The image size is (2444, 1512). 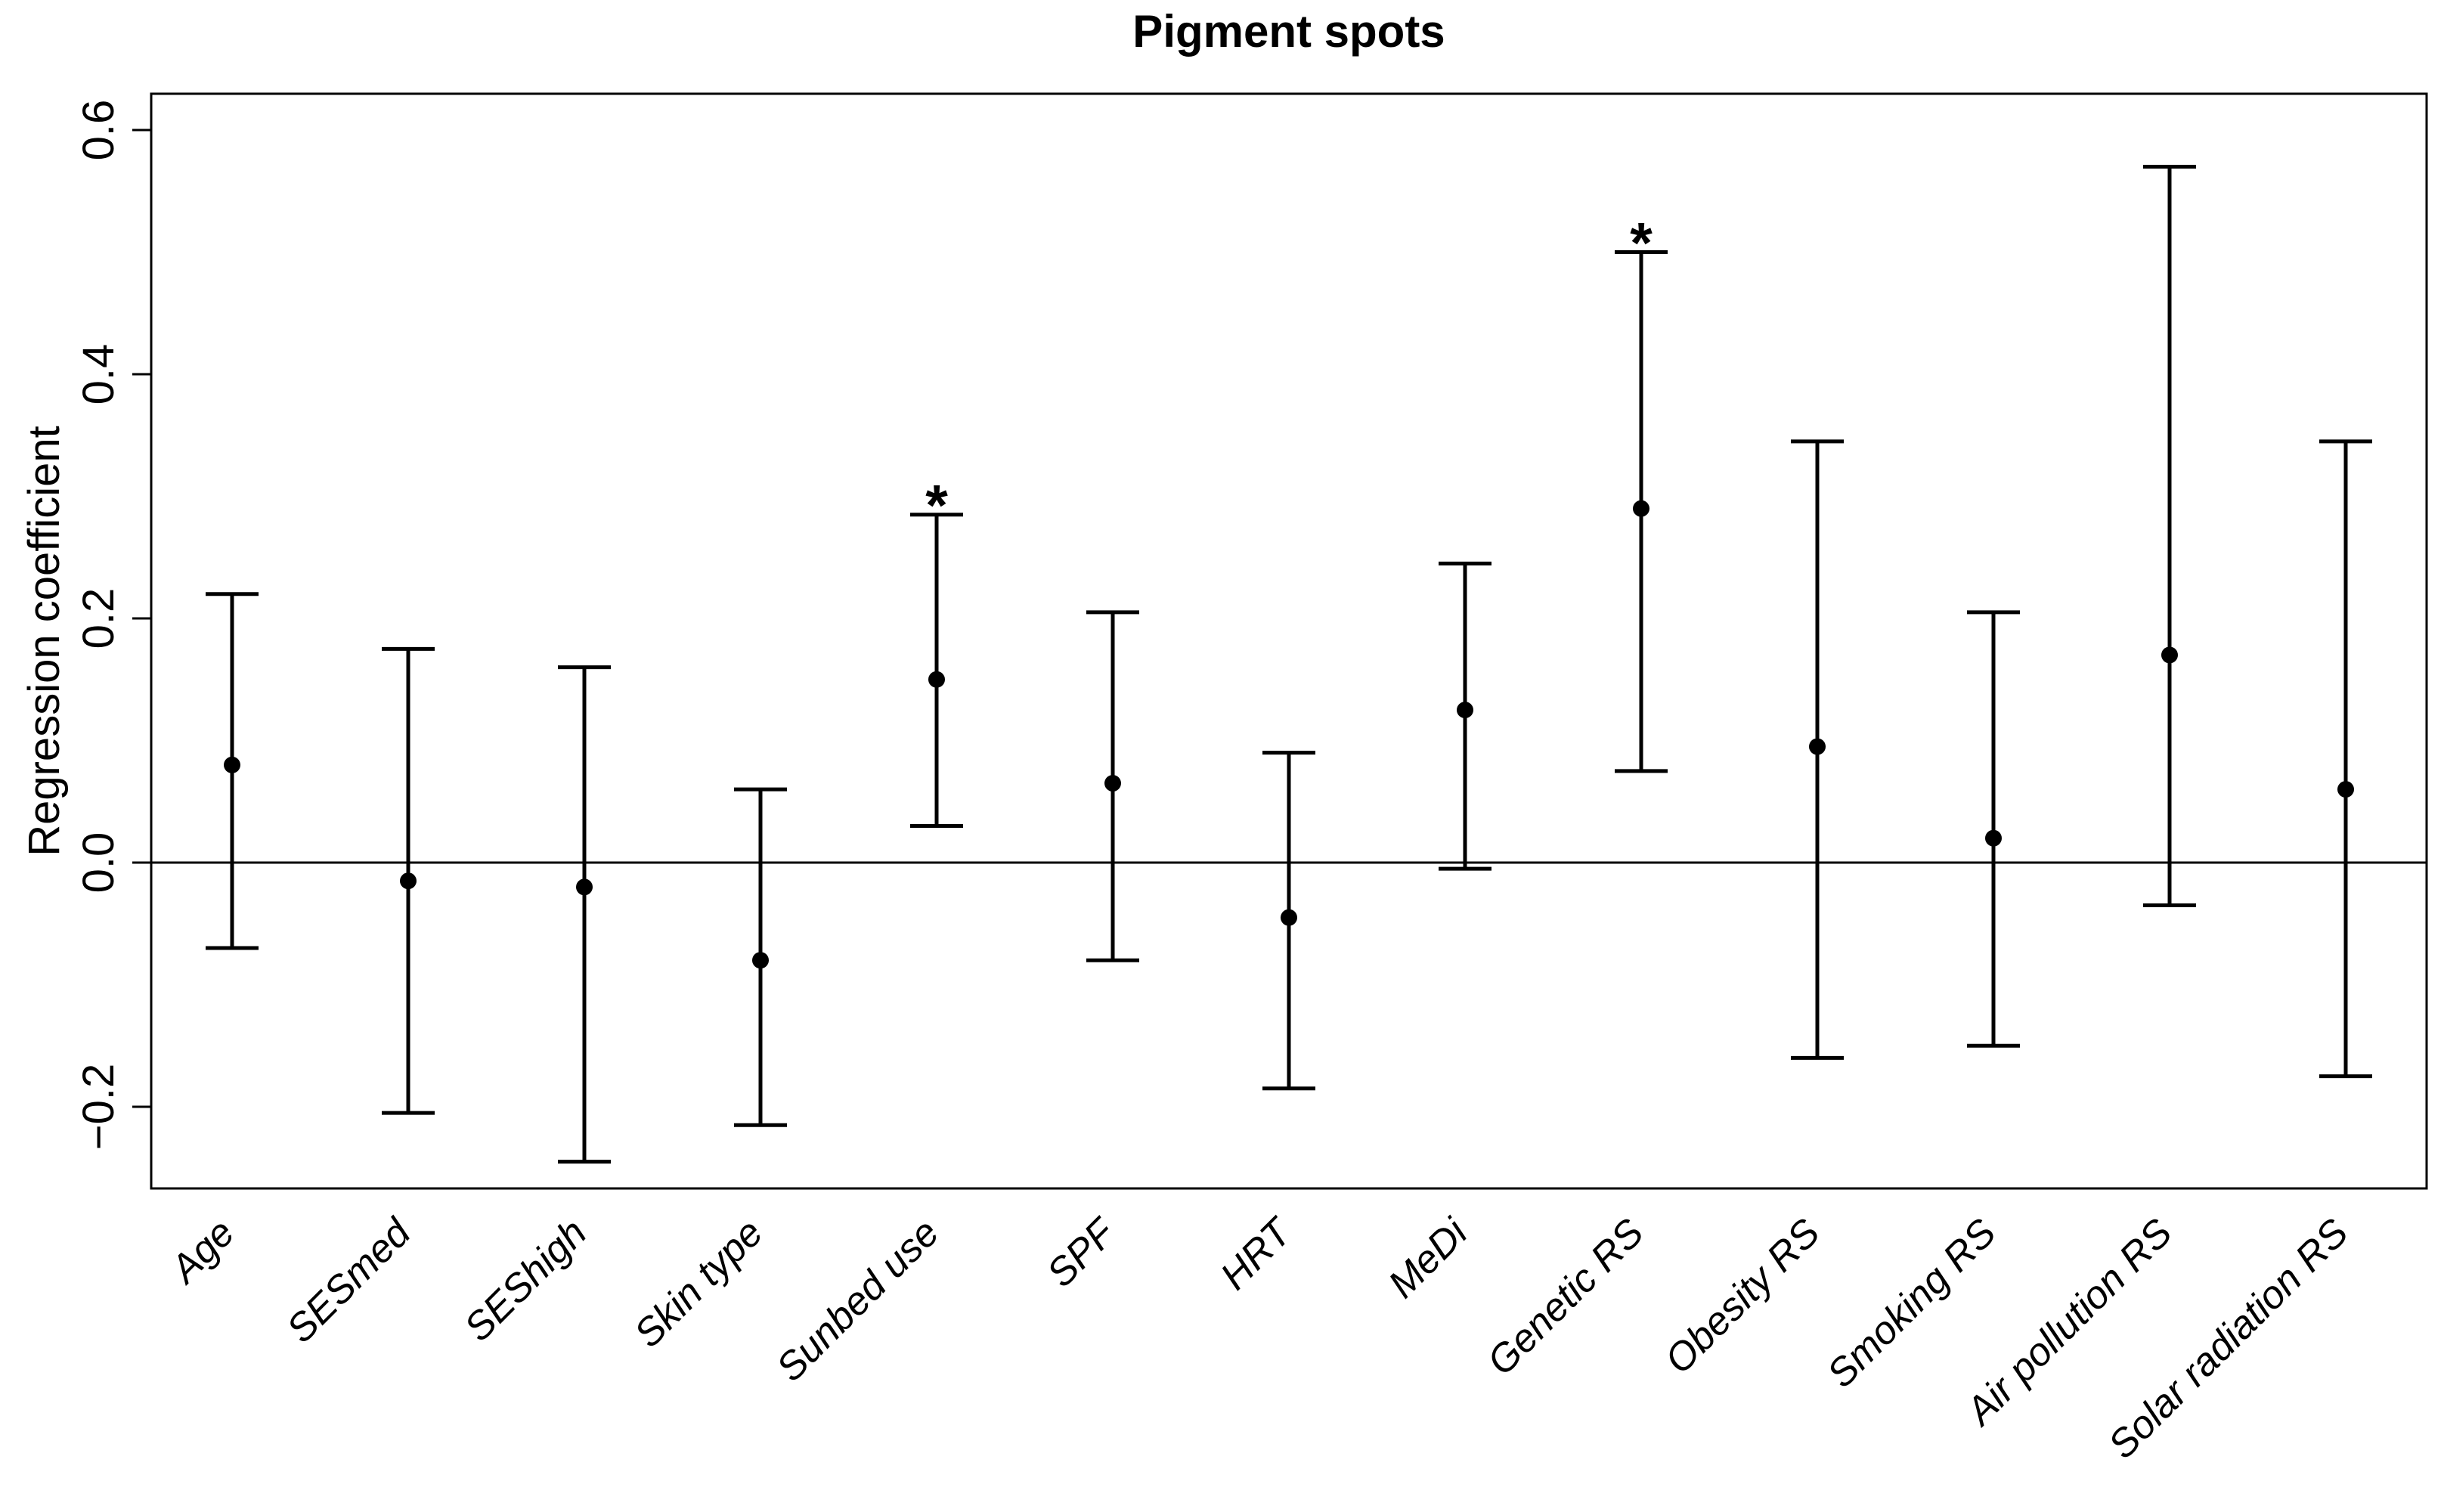 I want to click on x-category-label: Sunbed use, so click(x=858, y=1300).